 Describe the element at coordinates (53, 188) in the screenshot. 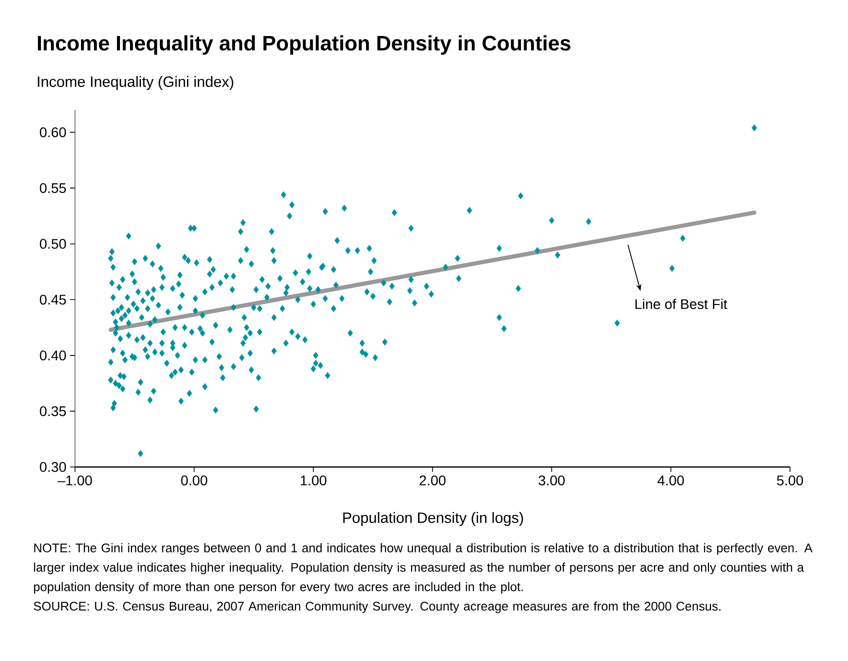

I see `y-tick-label: 0.55` at that location.